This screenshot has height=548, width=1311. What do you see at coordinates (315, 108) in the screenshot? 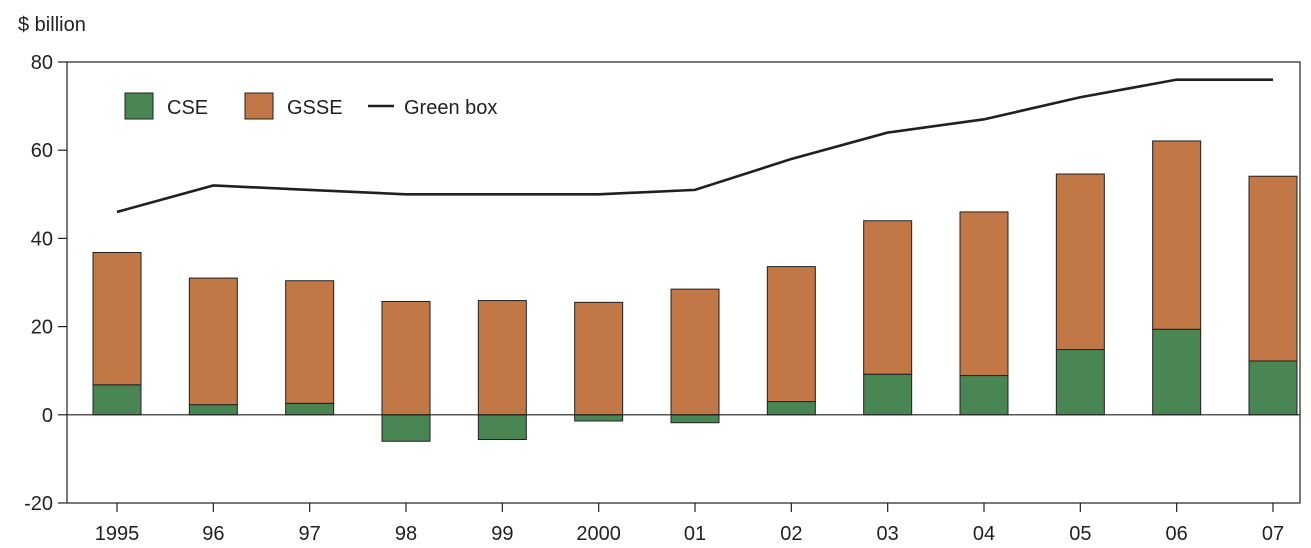
I see `legend-label-gsse: GSSE` at bounding box center [315, 108].